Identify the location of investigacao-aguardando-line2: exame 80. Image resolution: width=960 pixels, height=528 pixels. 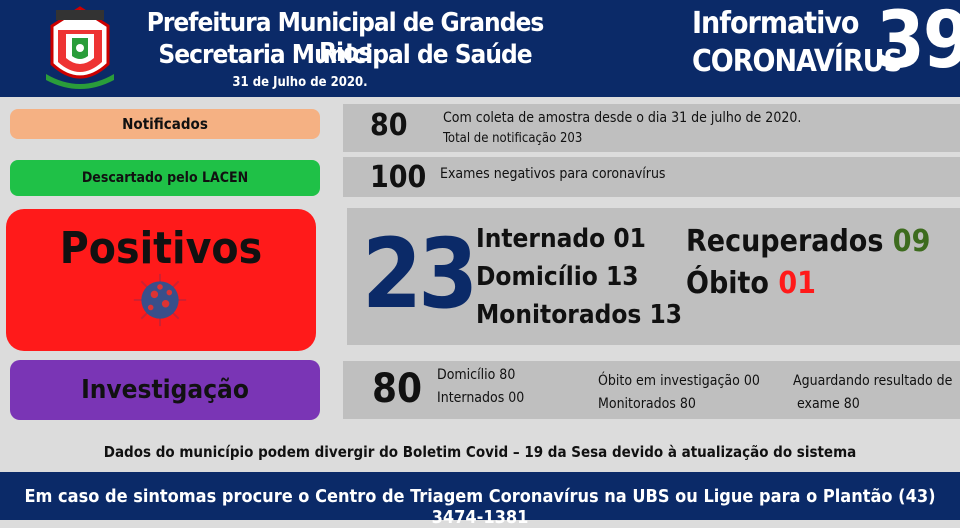
(828, 404).